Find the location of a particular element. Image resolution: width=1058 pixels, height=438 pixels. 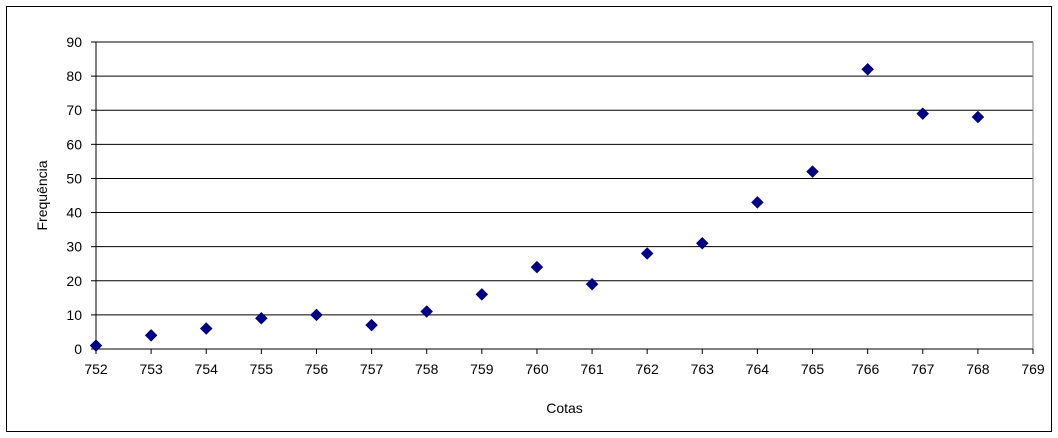

y-tick-label: 40 is located at coordinates (74, 213).